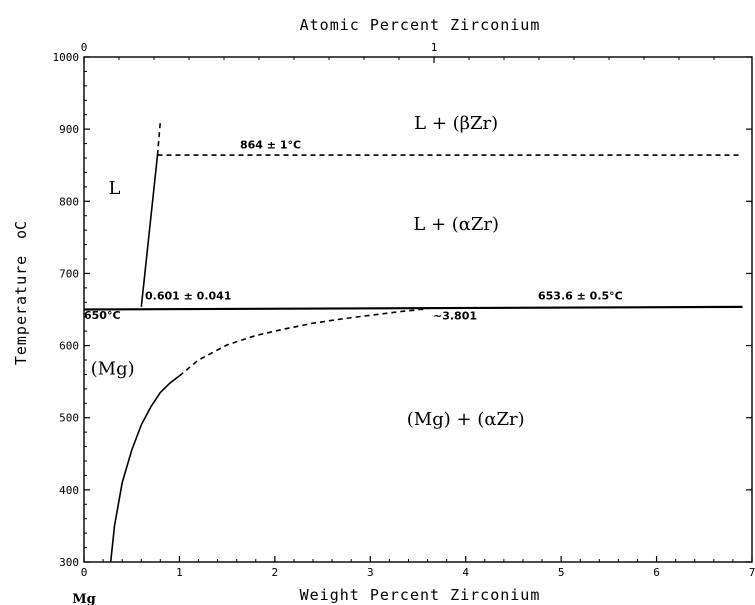 The width and height of the screenshot is (755, 605). I want to click on y-tick-label: 700, so click(69, 273).